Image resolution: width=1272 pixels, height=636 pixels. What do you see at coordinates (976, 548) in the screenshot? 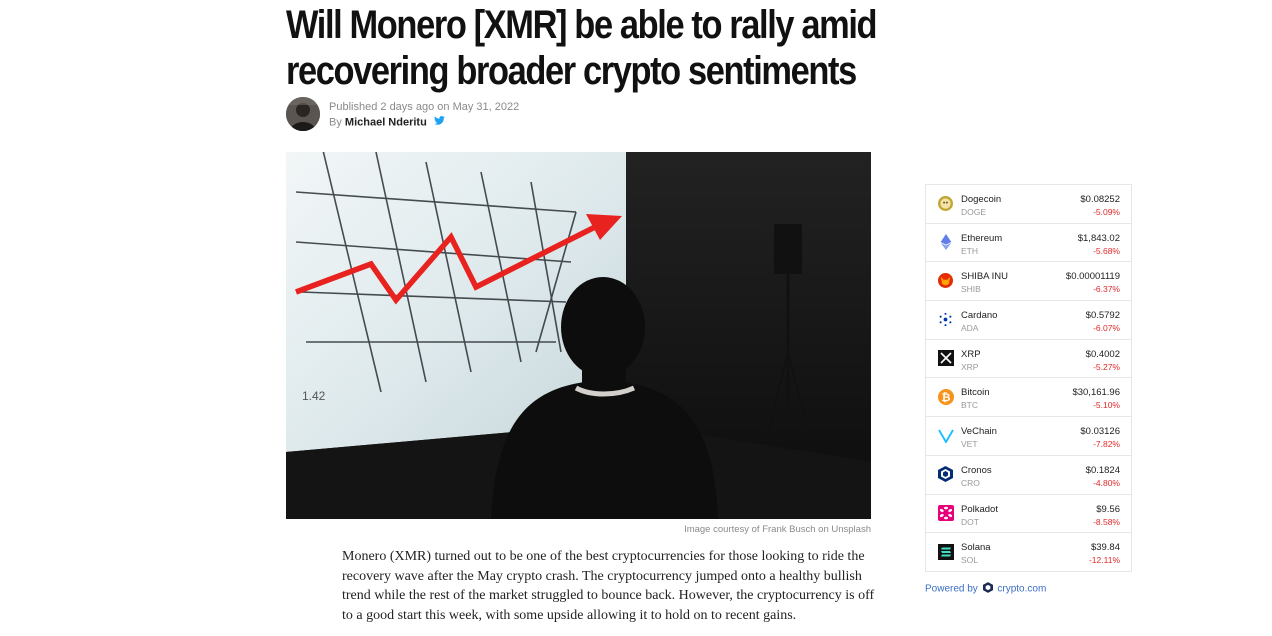
I see `coin-name: Solana` at bounding box center [976, 548].